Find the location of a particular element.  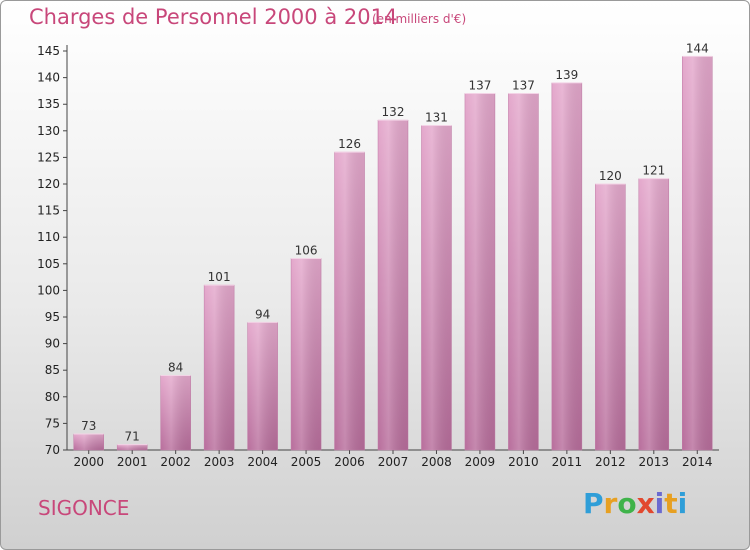

data-label: 94 is located at coordinates (262, 314).